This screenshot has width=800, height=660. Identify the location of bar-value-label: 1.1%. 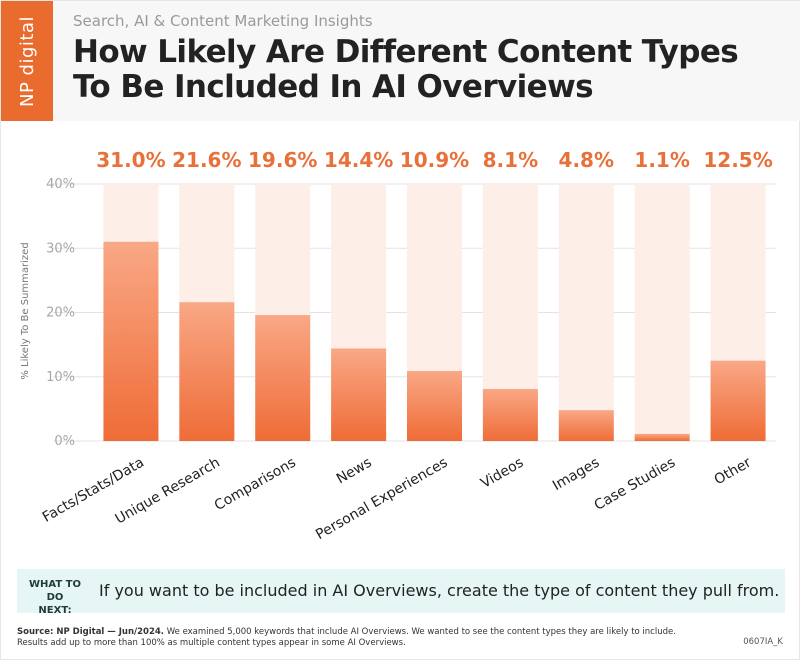
(661, 160).